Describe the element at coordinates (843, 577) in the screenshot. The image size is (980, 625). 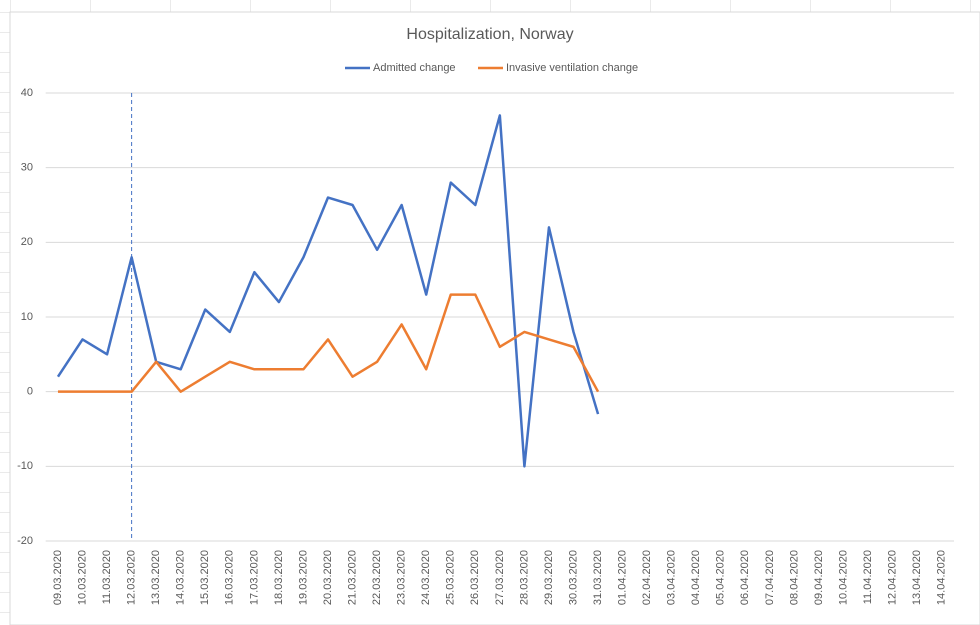
I see `x-tick-label: 10.04.2020` at that location.